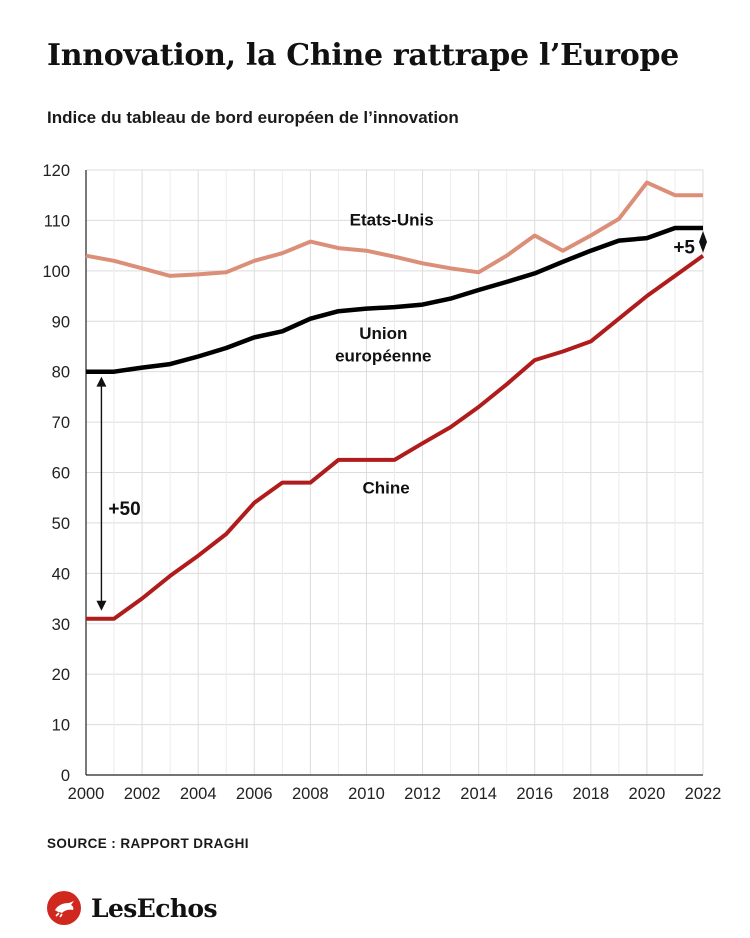  I want to click on gap-label-2022: +5, so click(684, 248).